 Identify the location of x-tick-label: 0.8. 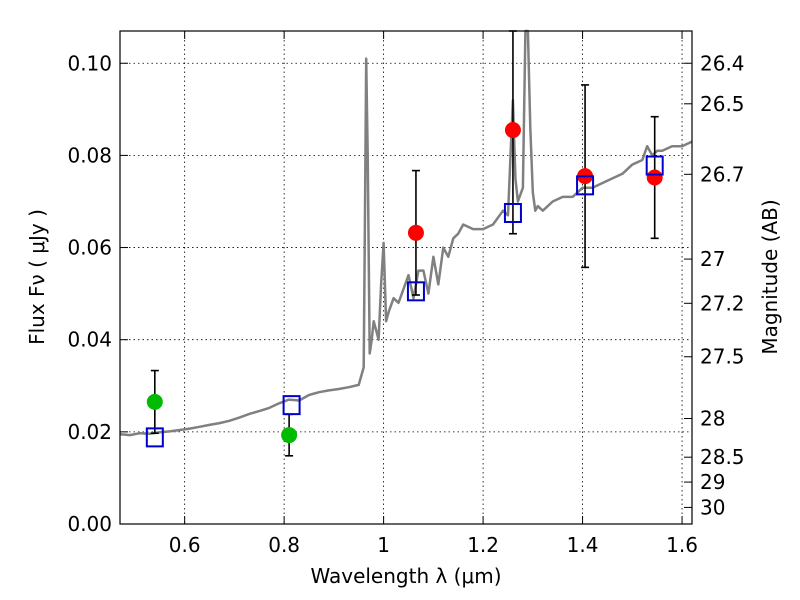
(284, 545).